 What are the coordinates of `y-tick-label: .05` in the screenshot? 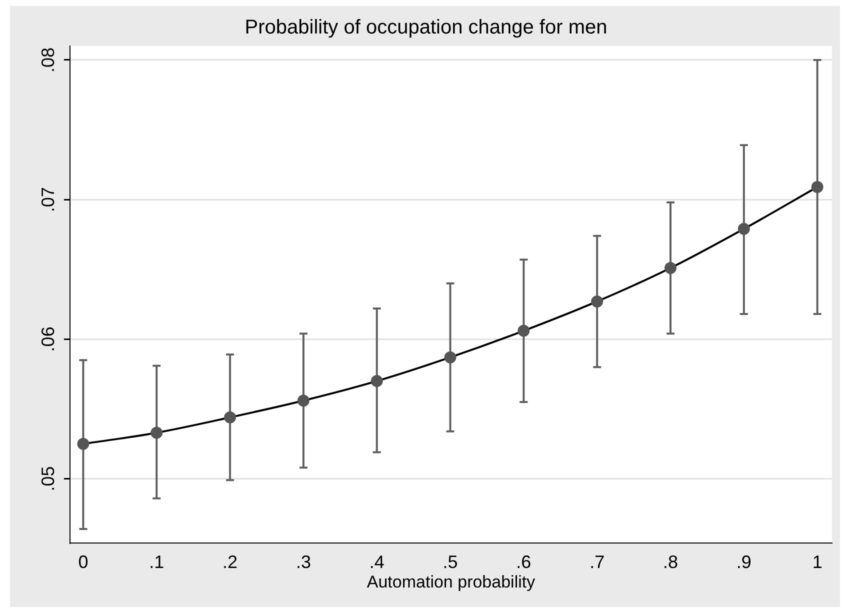 It's located at (48, 479).